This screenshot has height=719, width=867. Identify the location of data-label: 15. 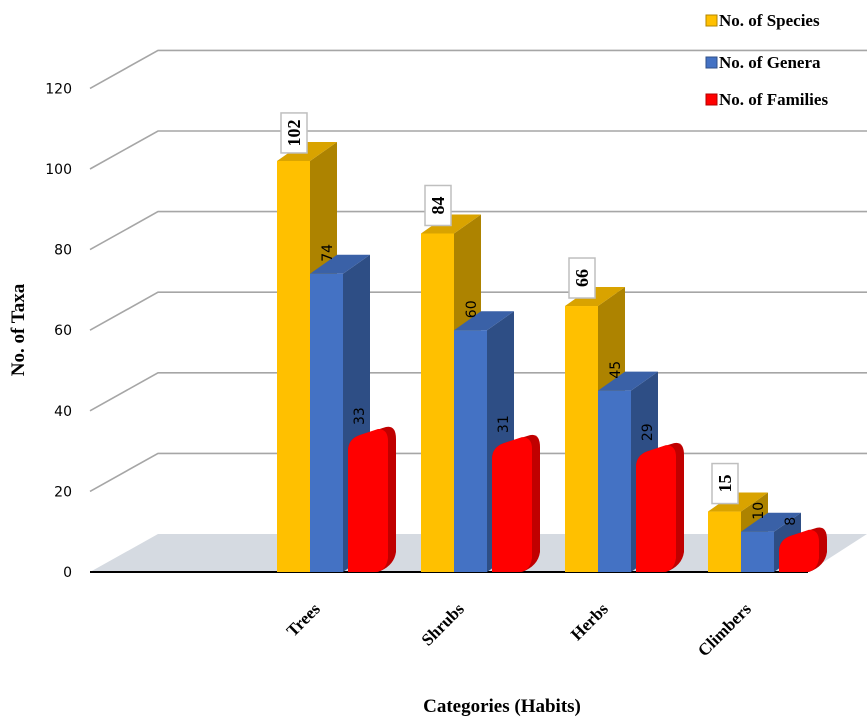
(725, 484).